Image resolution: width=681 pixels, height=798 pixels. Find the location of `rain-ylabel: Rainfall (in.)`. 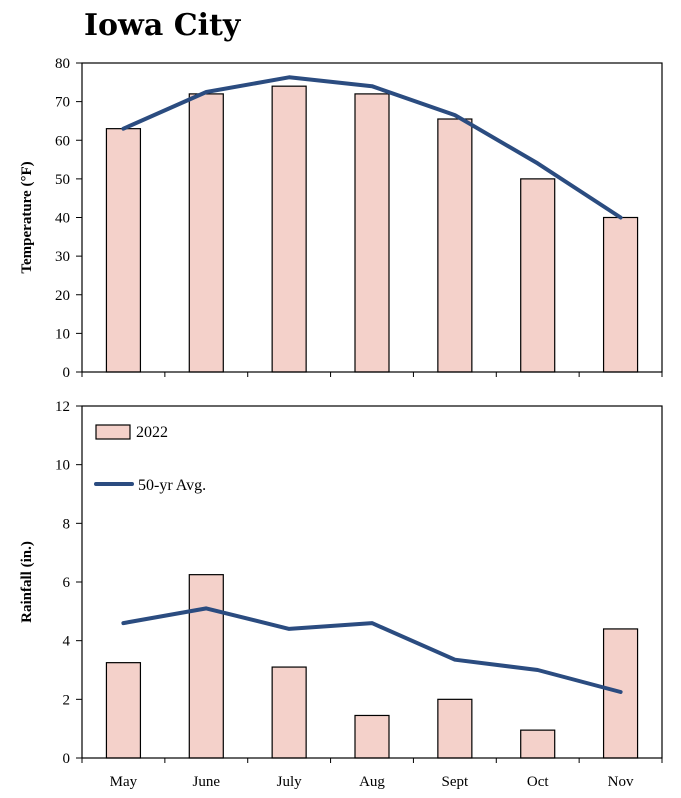

rain-ylabel: Rainfall (in.) is located at coordinates (27, 582).